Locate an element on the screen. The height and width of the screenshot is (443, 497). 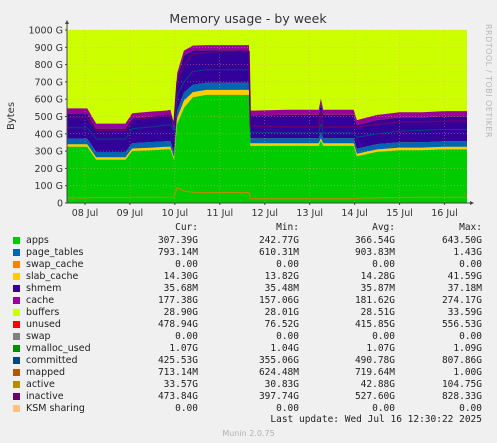
munin-version: Munin 2.0.75 is located at coordinates (248, 433).